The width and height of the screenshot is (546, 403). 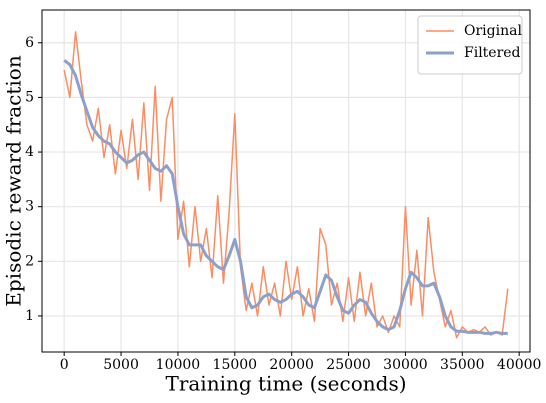 What do you see at coordinates (14, 181) in the screenshot?
I see `y-axis-label: Episodic reward fraction` at bounding box center [14, 181].